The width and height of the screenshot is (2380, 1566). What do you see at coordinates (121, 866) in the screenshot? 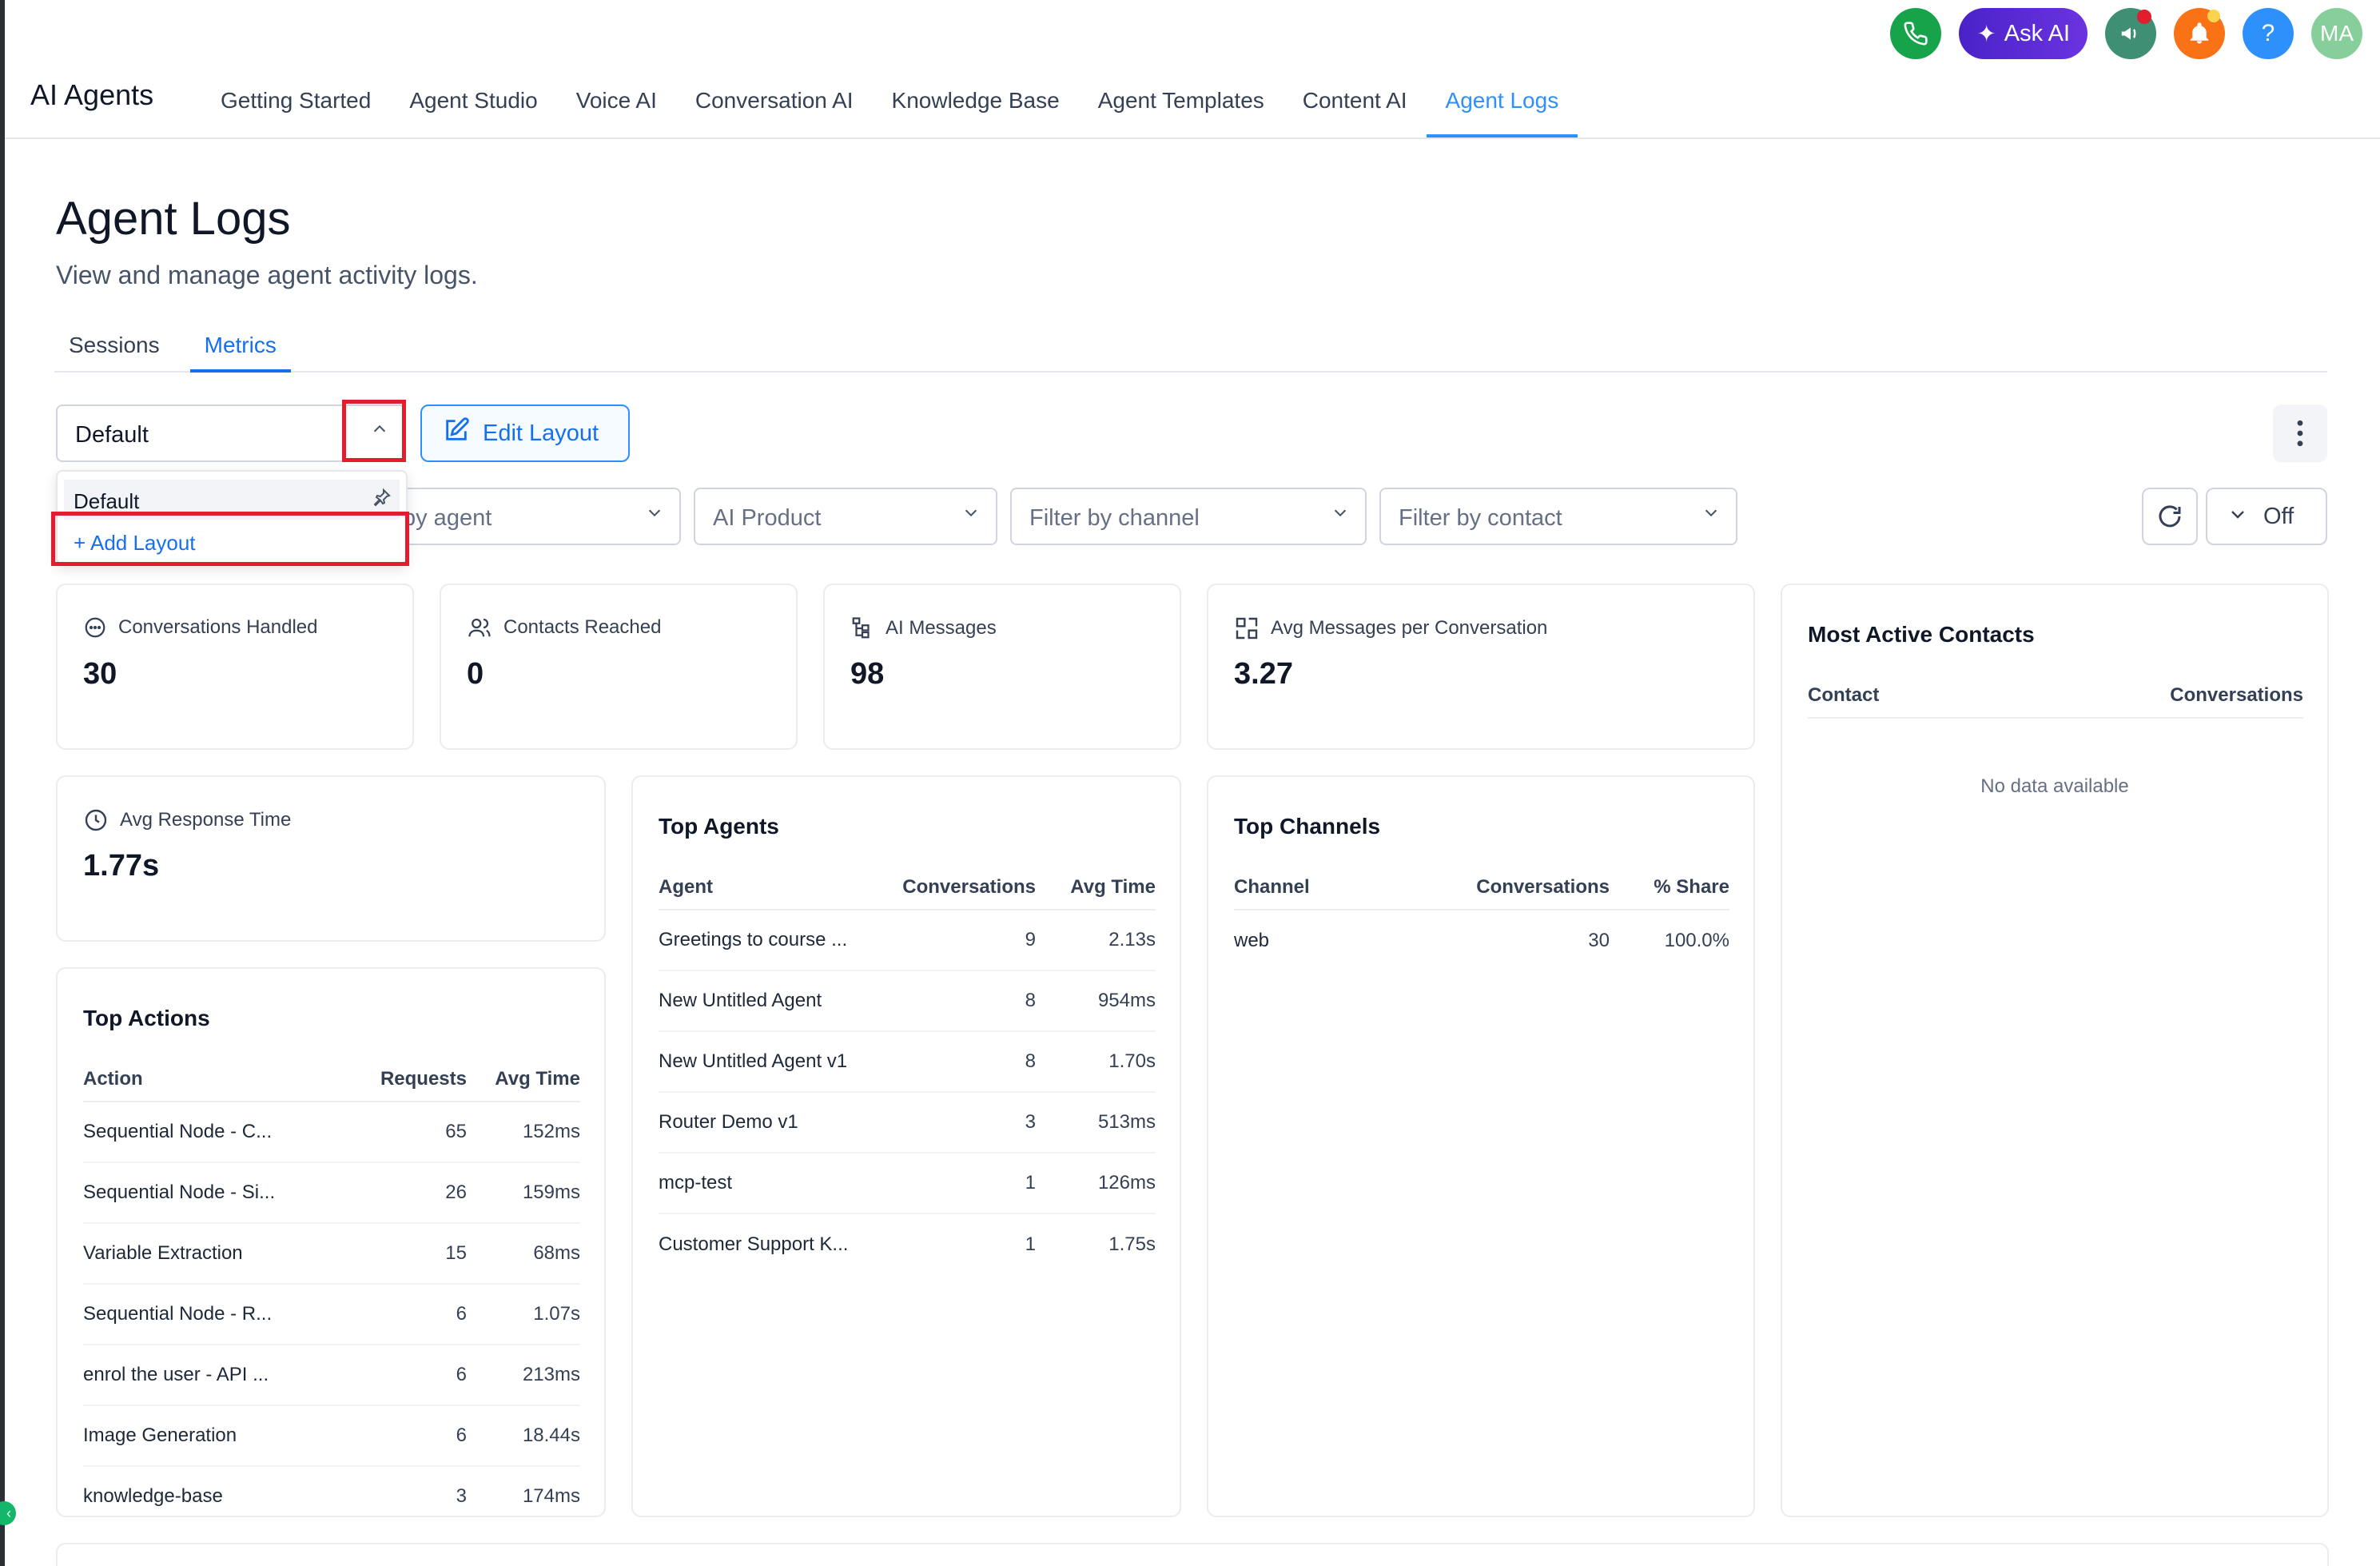
I see `stat-value: 1.77s` at bounding box center [121, 866].